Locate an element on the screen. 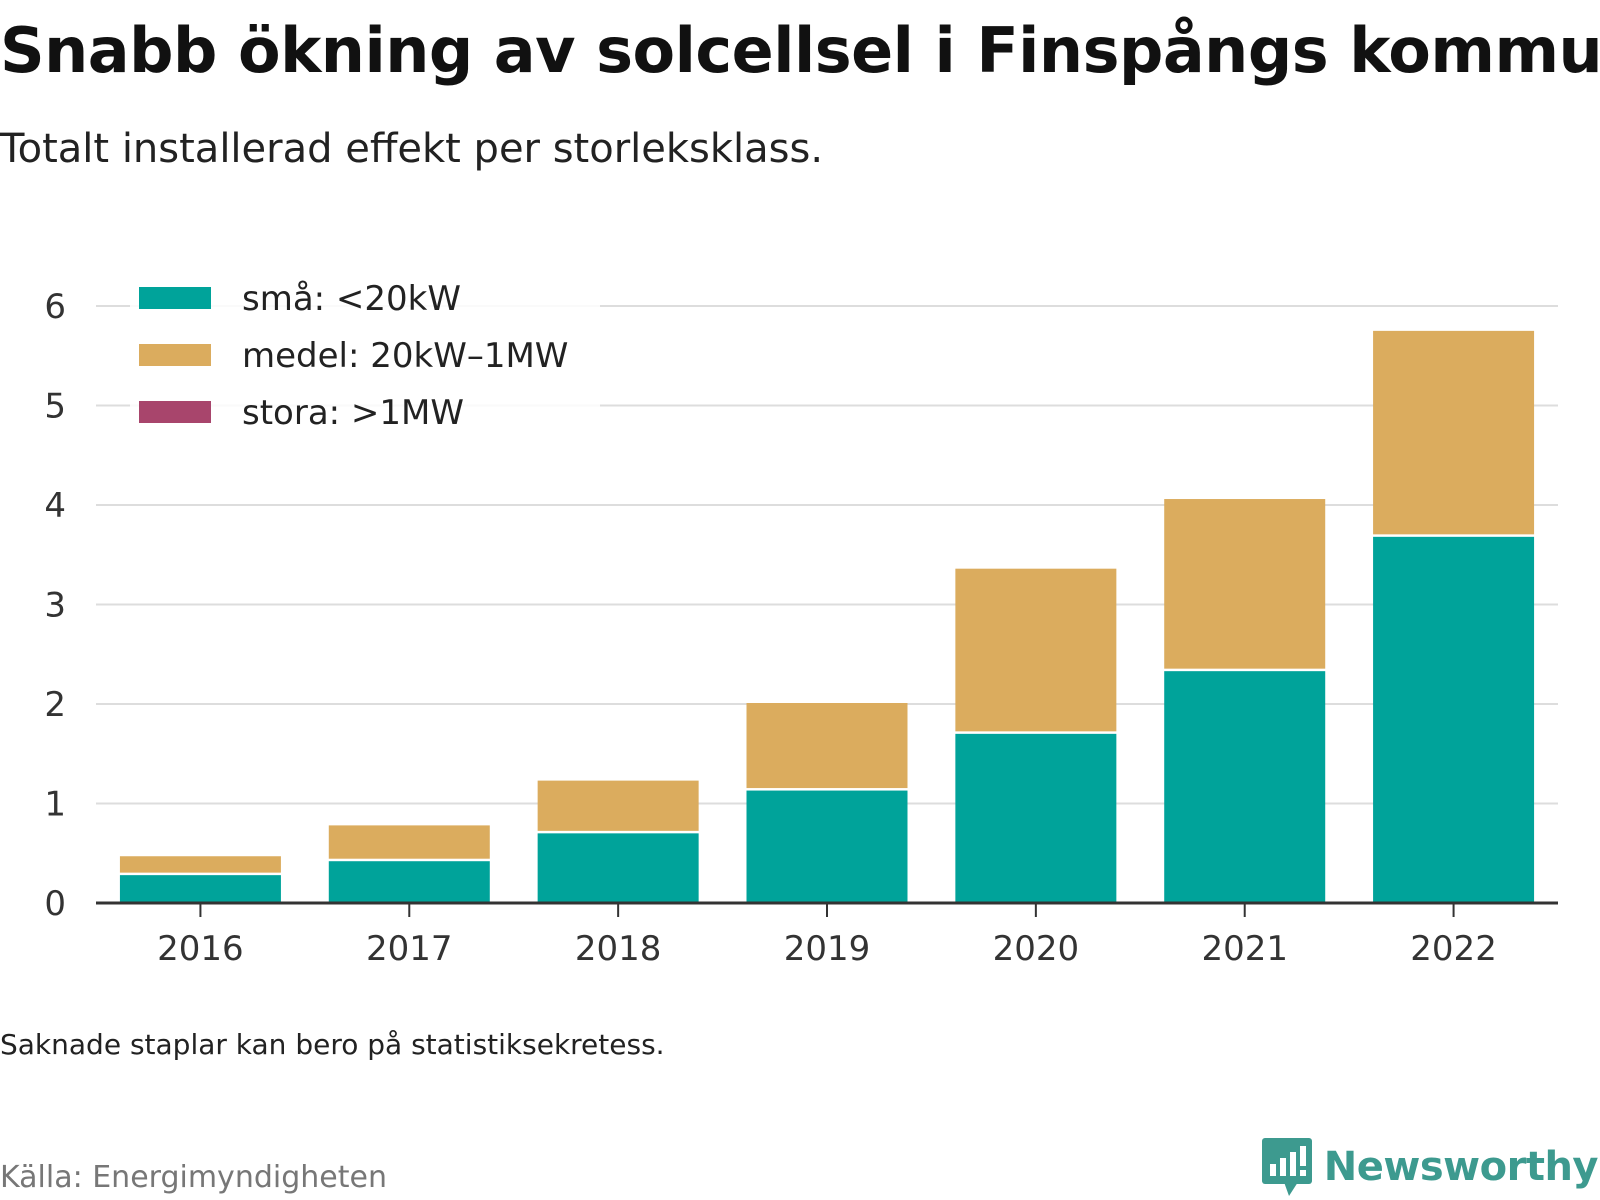 This screenshot has width=1600, height=1200. x-tick-label: 2016 is located at coordinates (200, 949).